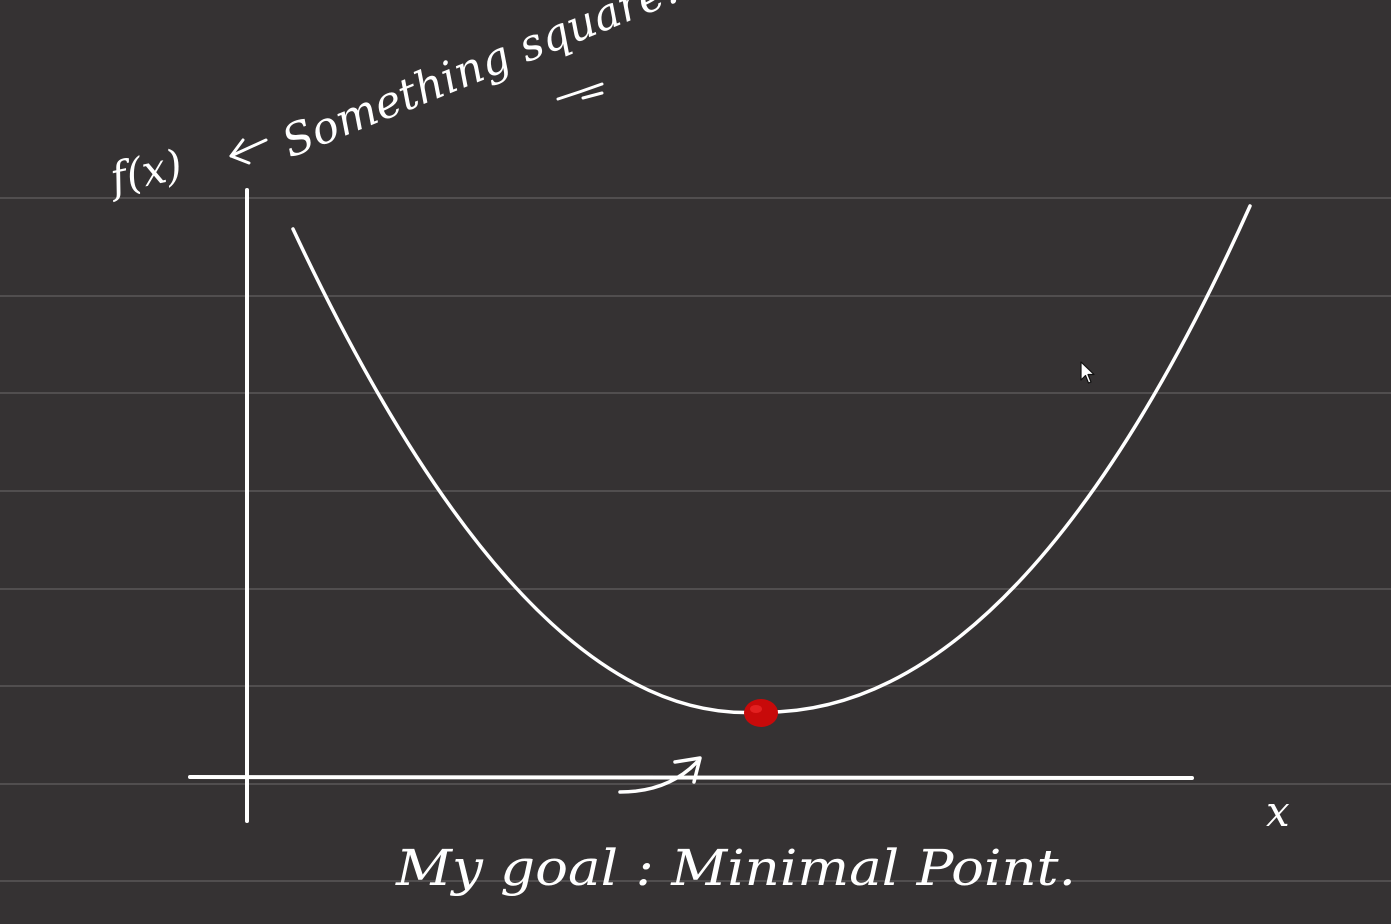 This screenshot has width=1391, height=924. Describe the element at coordinates (660, 775) in the screenshot. I see `direction-arrow-icon` at that location.